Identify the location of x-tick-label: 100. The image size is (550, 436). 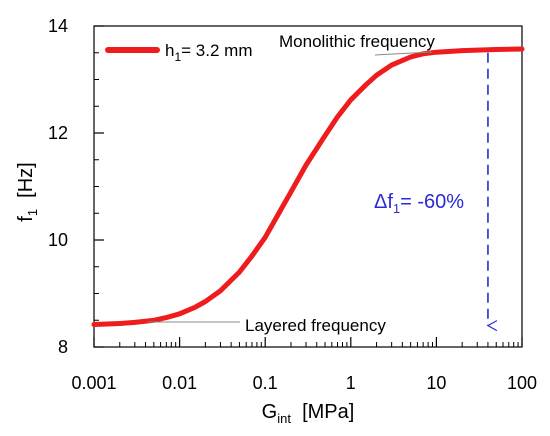
(522, 383).